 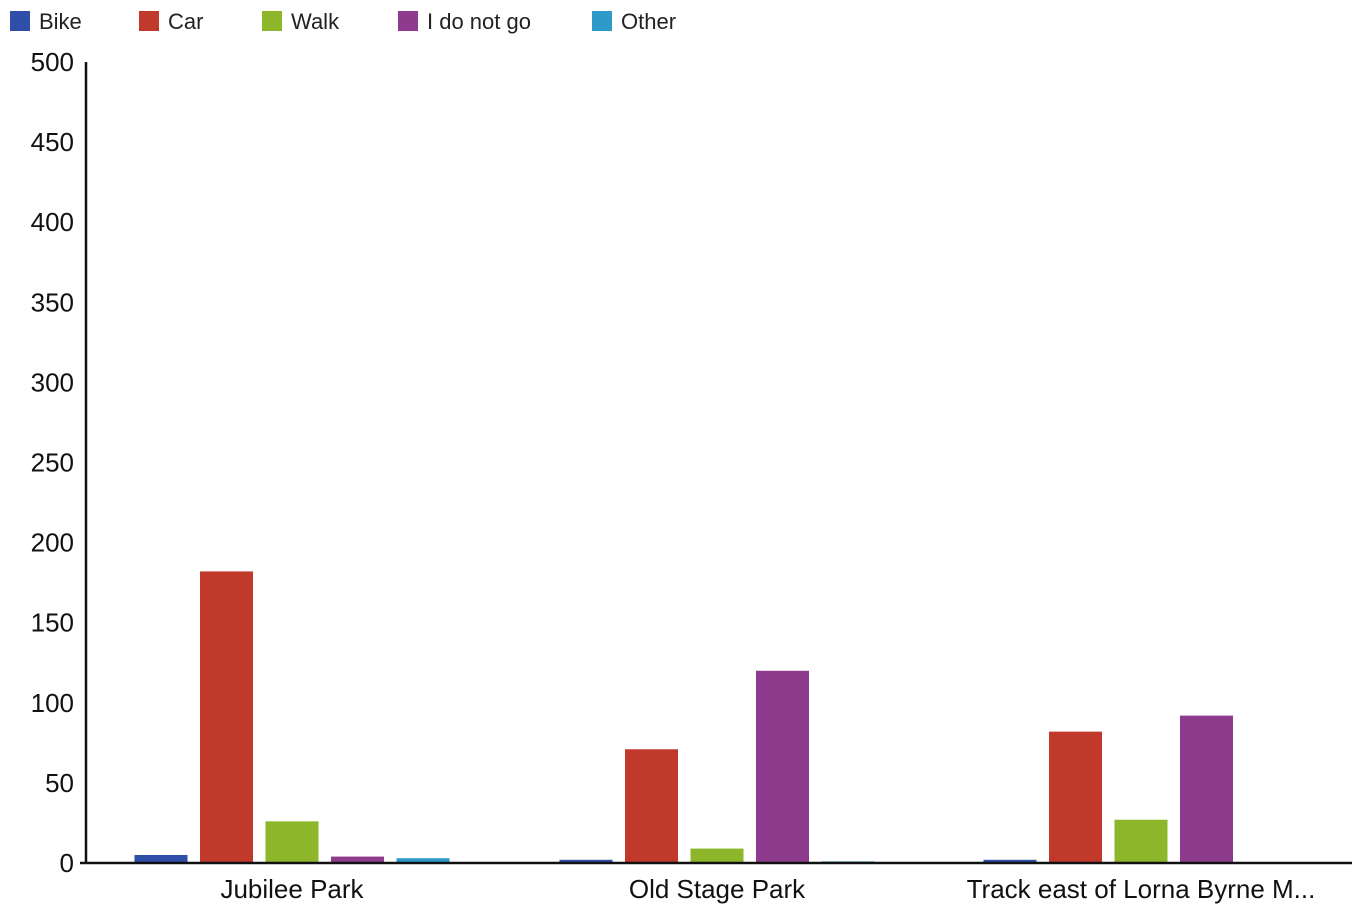 What do you see at coordinates (479, 21) in the screenshot?
I see `legend-label-i-do-not-go: I do not go` at bounding box center [479, 21].